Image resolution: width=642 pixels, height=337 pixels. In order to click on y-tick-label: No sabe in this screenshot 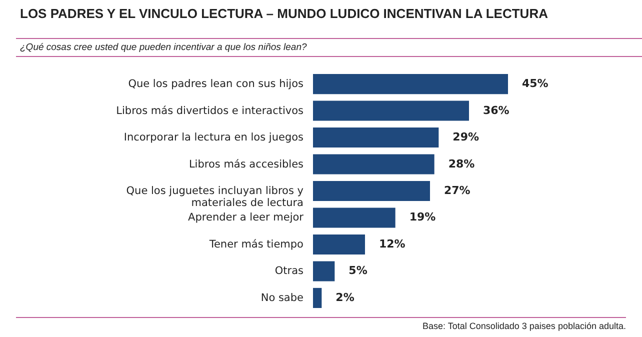, I will do `click(282, 298)`.